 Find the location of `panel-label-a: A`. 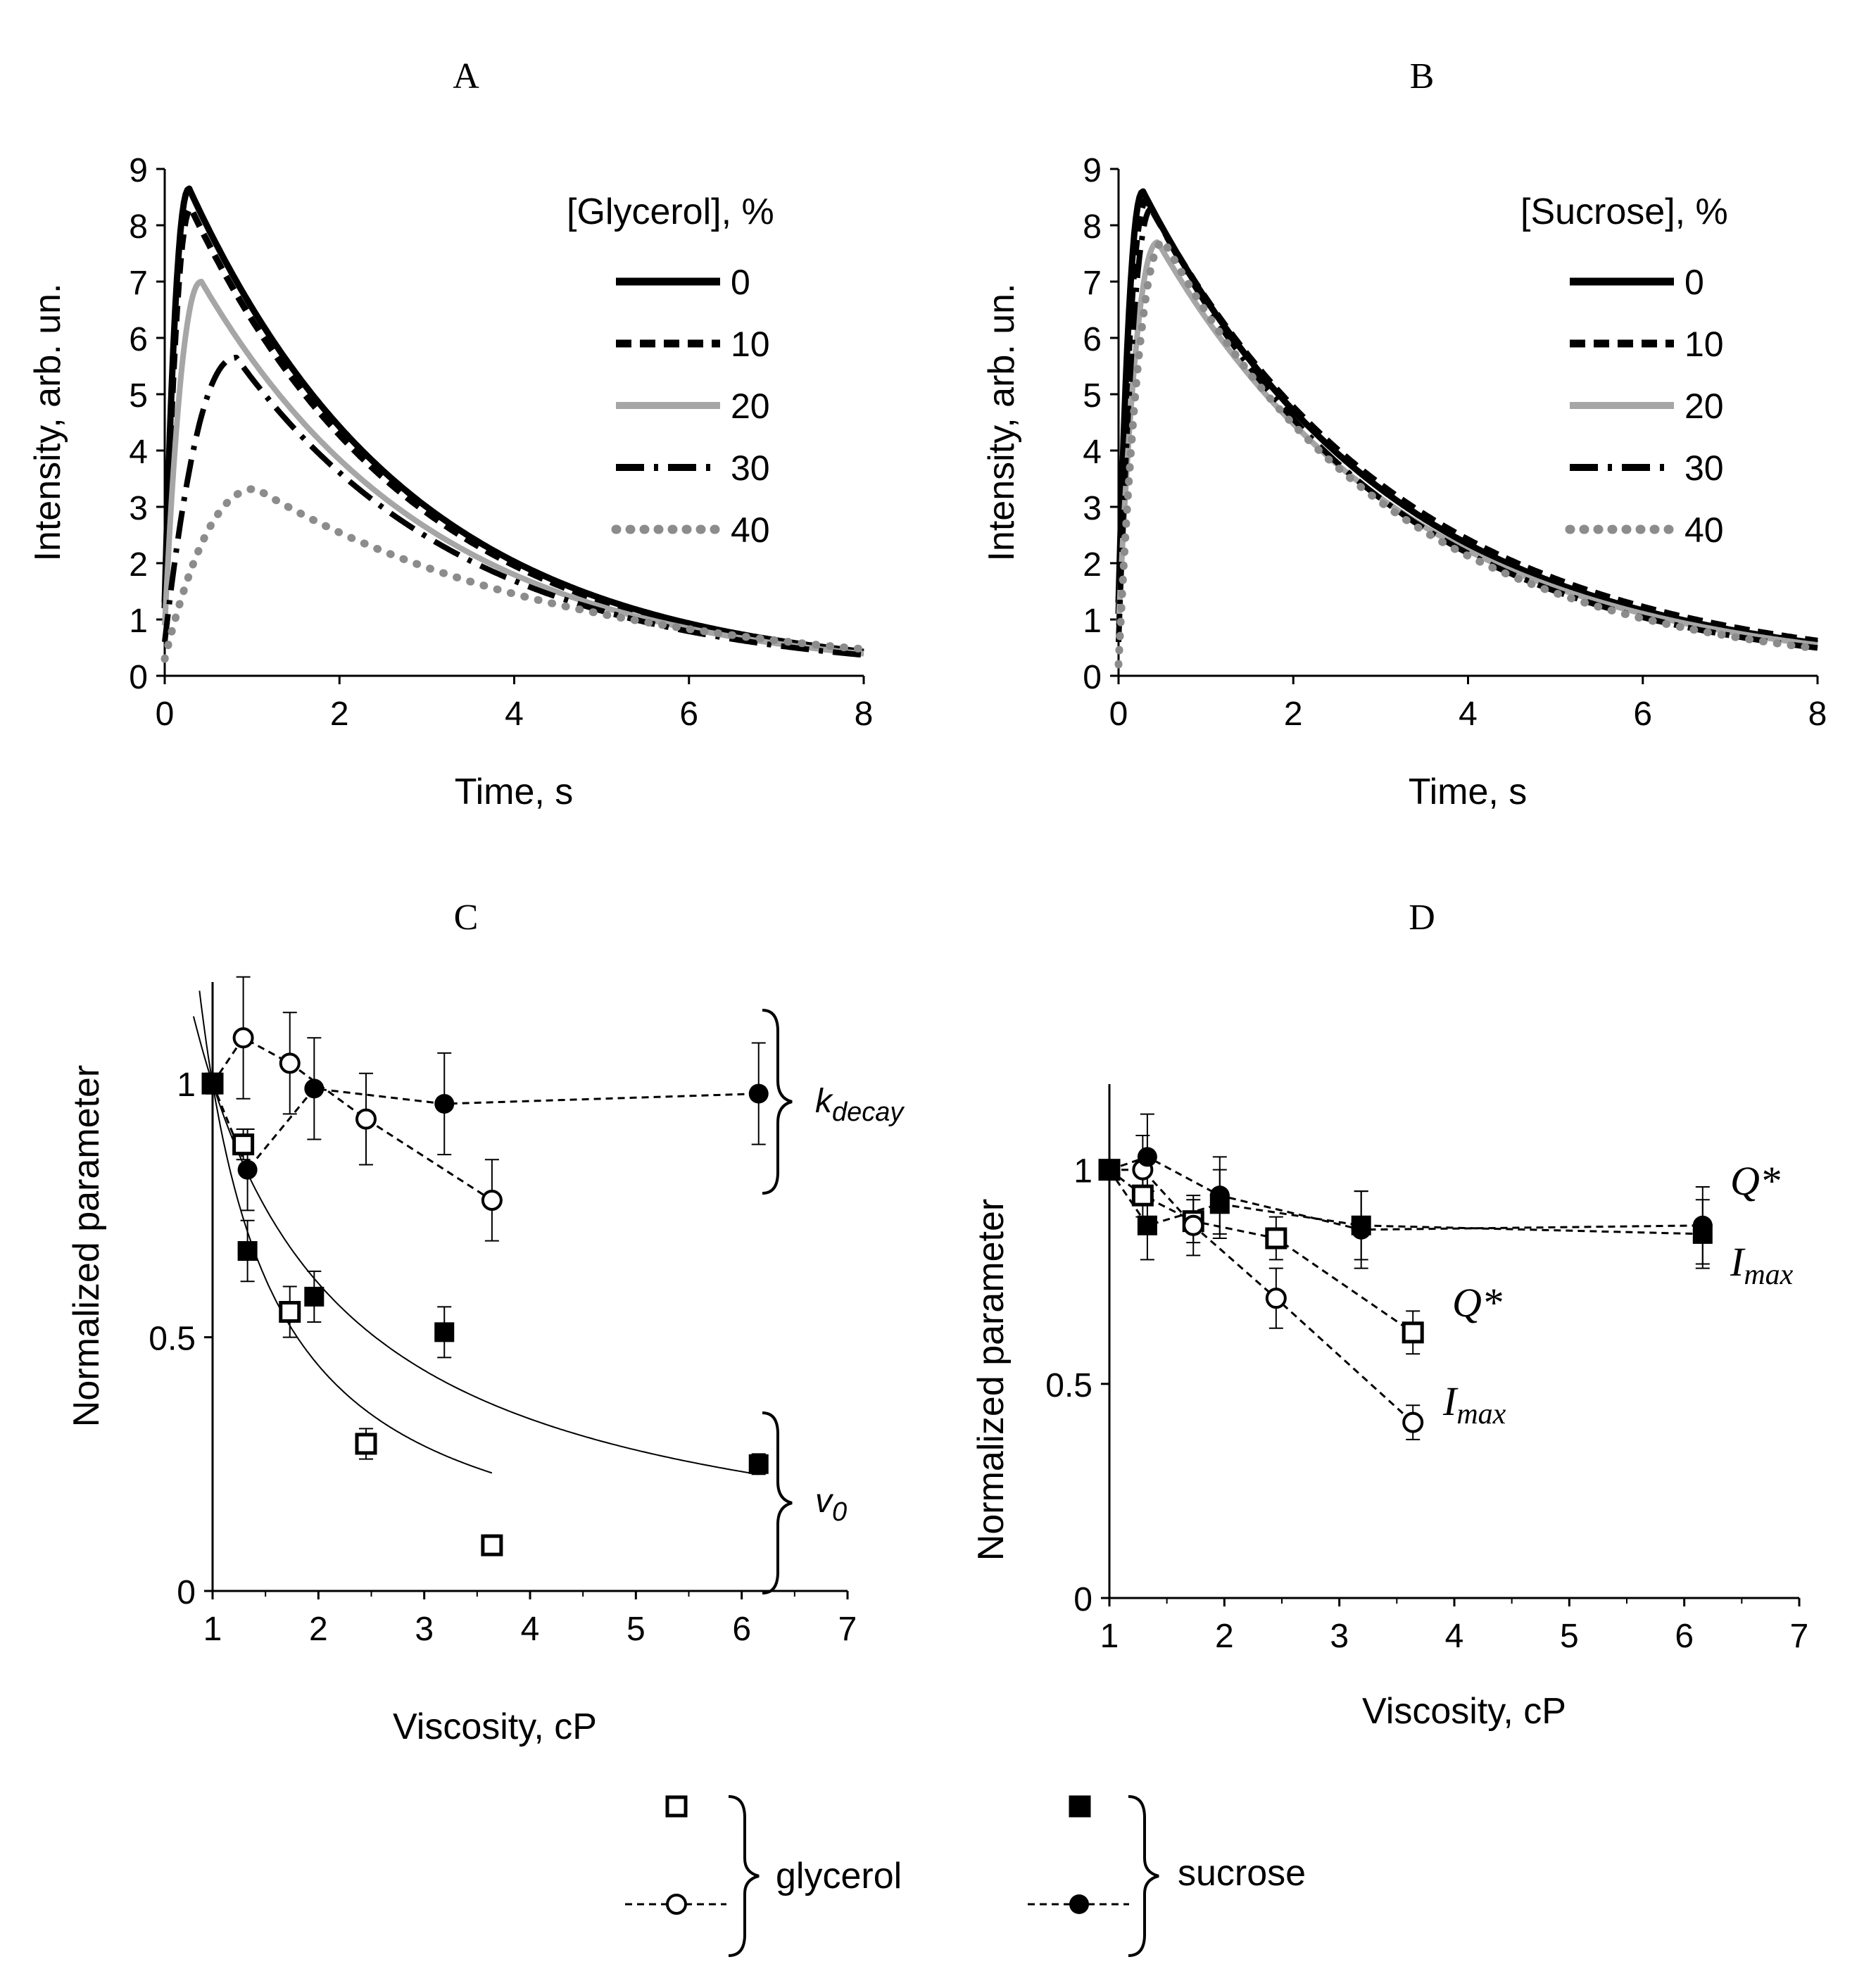

panel-label-a: A is located at coordinates (466, 76).